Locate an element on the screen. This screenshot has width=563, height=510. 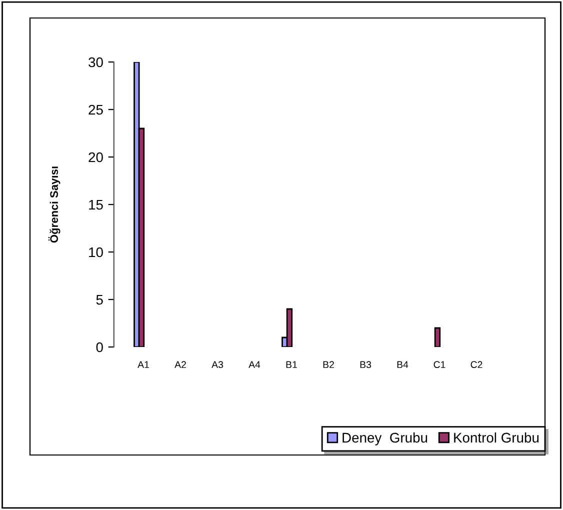
y-tick-label: 0 is located at coordinates (99, 347).